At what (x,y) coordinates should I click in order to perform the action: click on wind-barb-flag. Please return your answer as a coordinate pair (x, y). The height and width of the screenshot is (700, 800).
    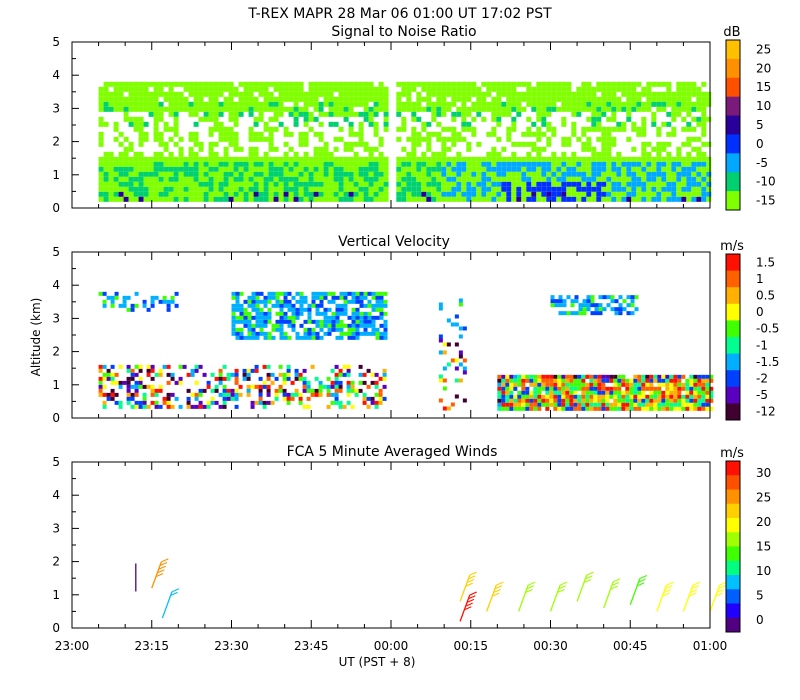
    Looking at the image, I should click on (162, 567).